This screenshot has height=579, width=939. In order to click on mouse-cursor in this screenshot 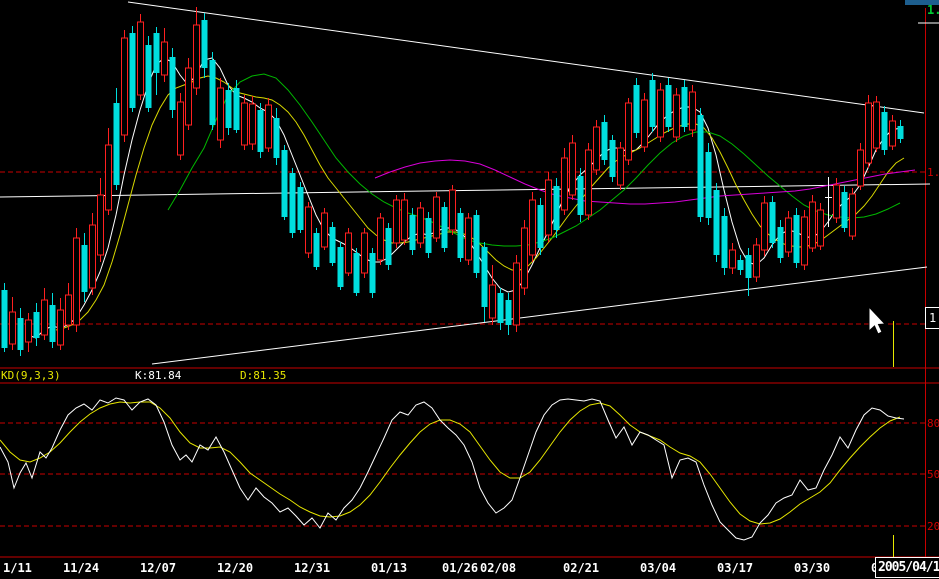, I will do `click(877, 320)`.